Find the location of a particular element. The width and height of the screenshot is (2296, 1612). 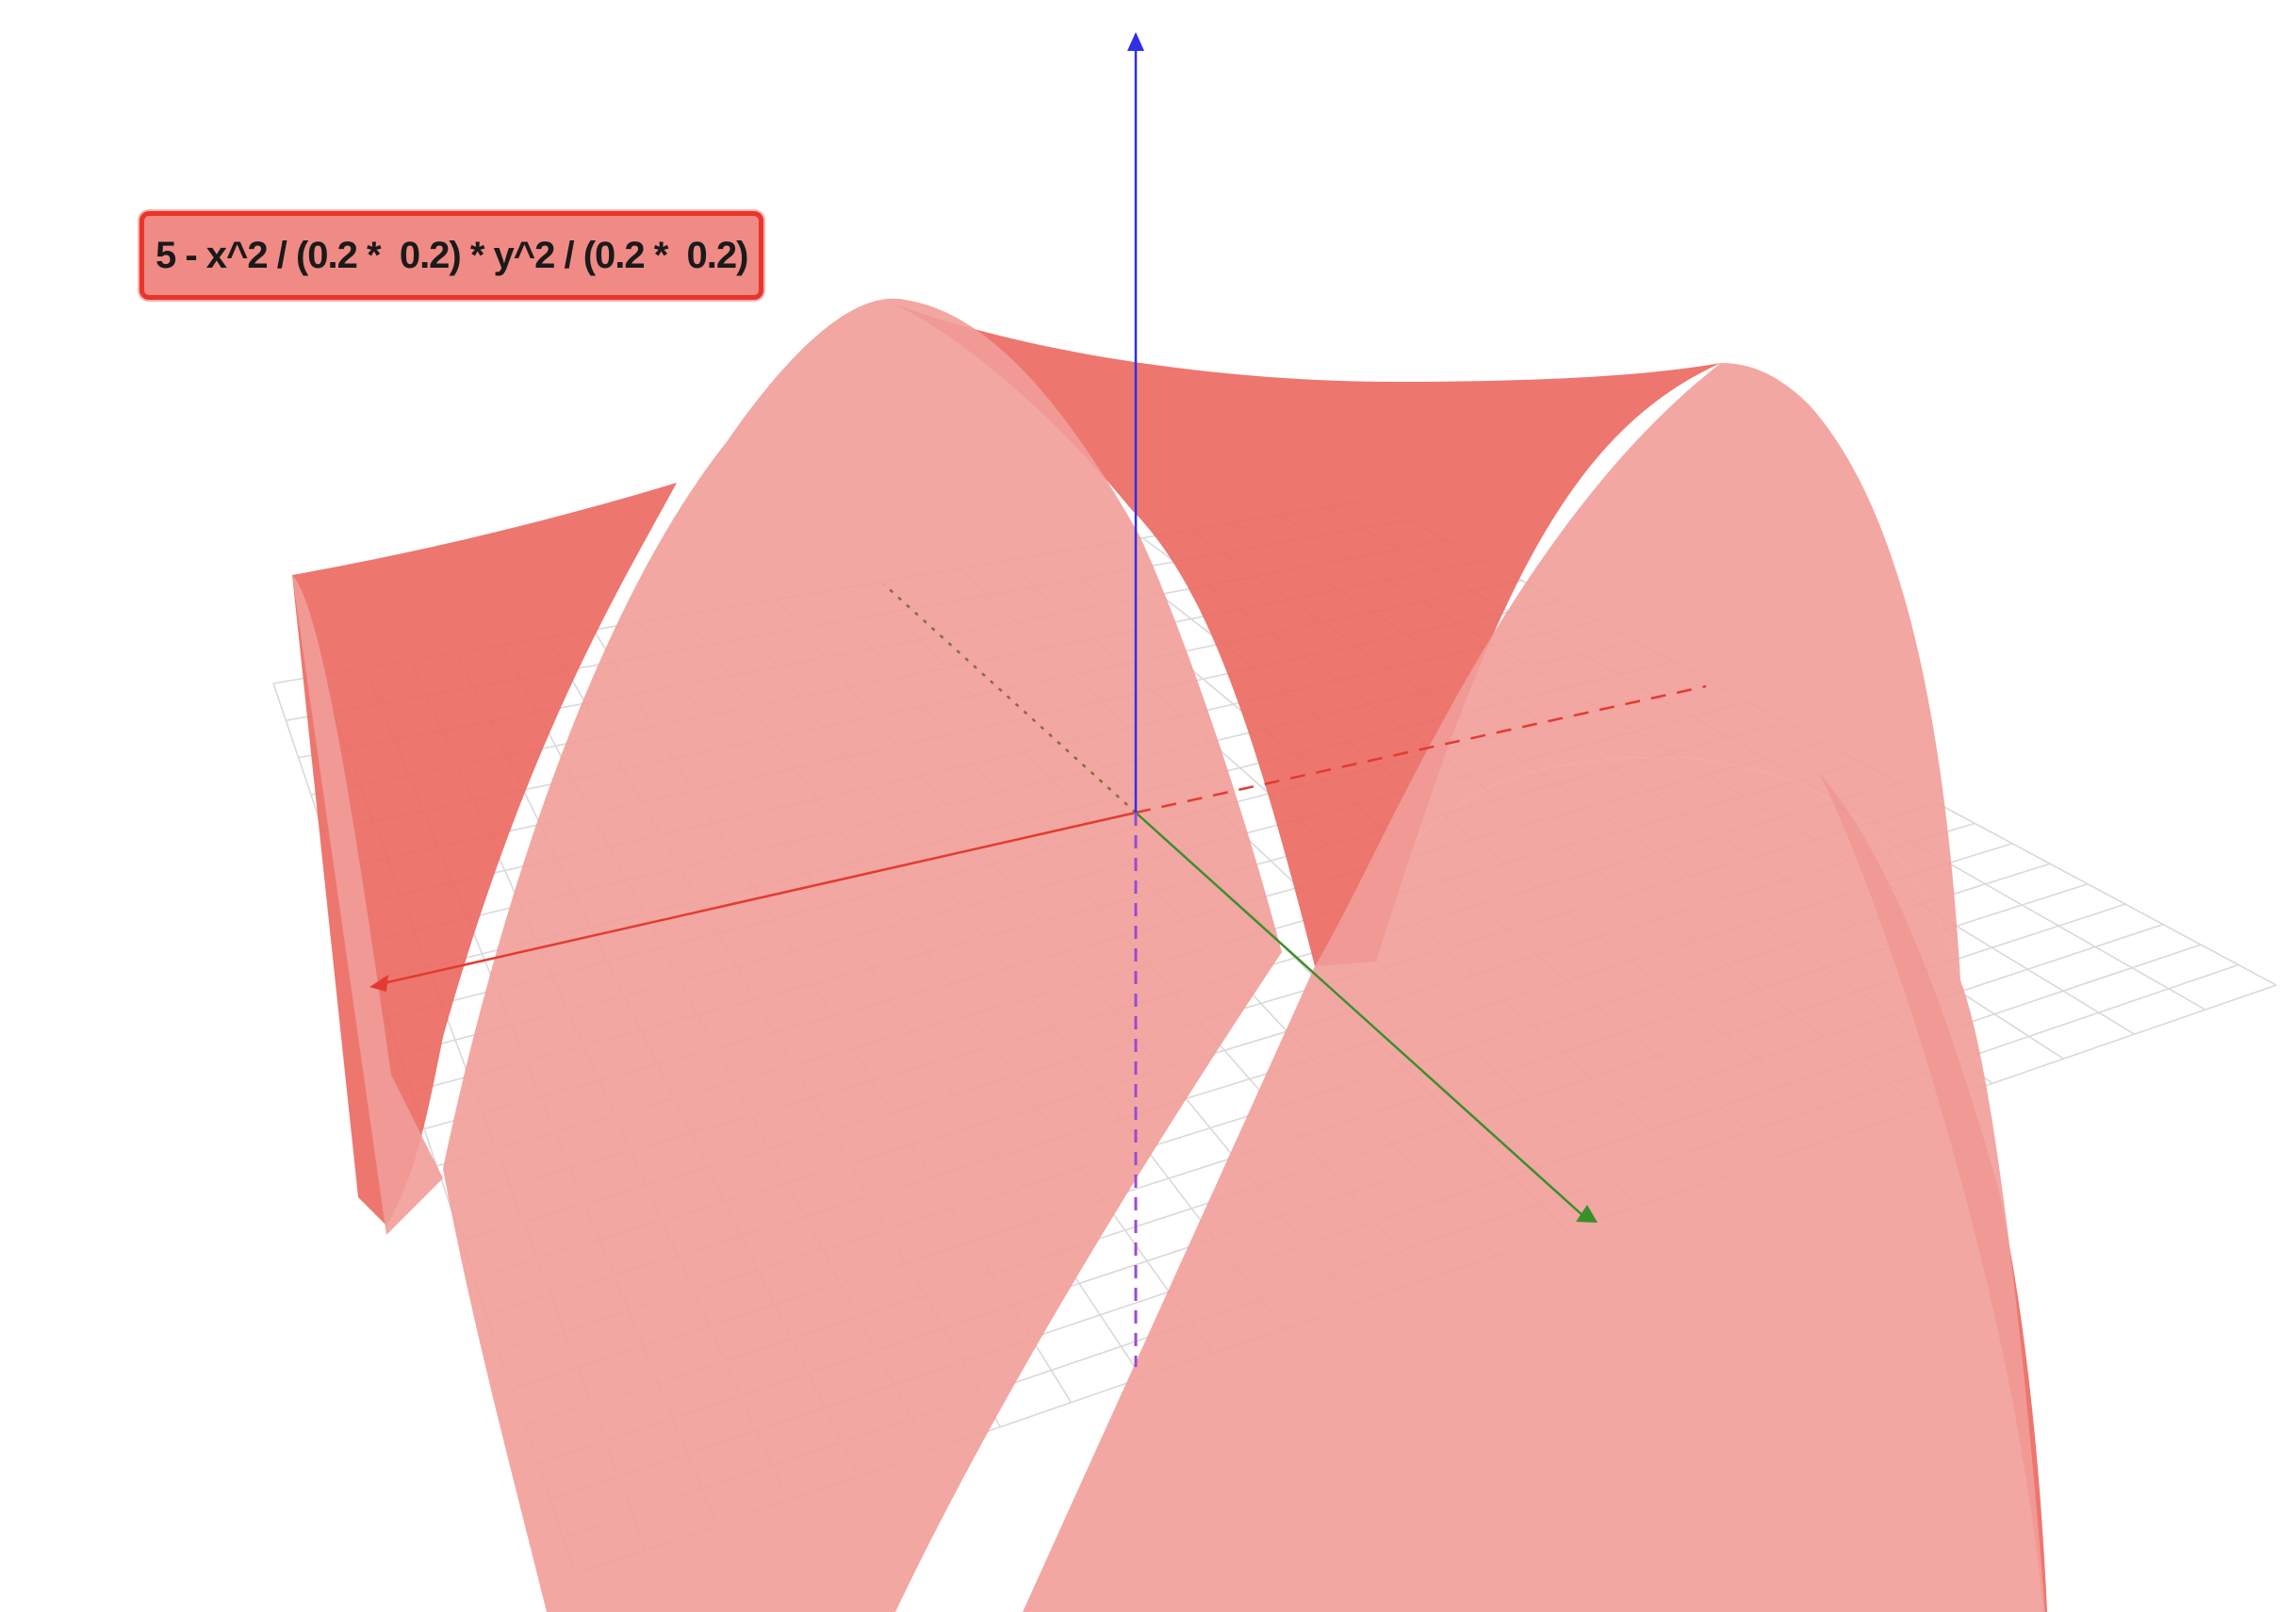

surface-front-left-sheet is located at coordinates (367, 905).